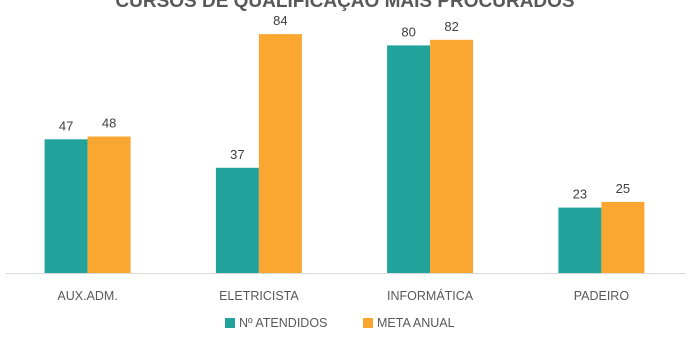 The height and width of the screenshot is (337, 691). Describe the element at coordinates (452, 156) in the screenshot. I see `bar-informatica-meta-anual` at that location.